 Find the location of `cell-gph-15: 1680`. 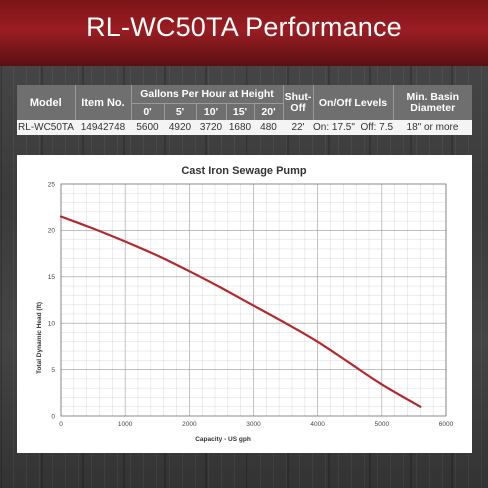

cell-gph-15: 1680 is located at coordinates (240, 127).